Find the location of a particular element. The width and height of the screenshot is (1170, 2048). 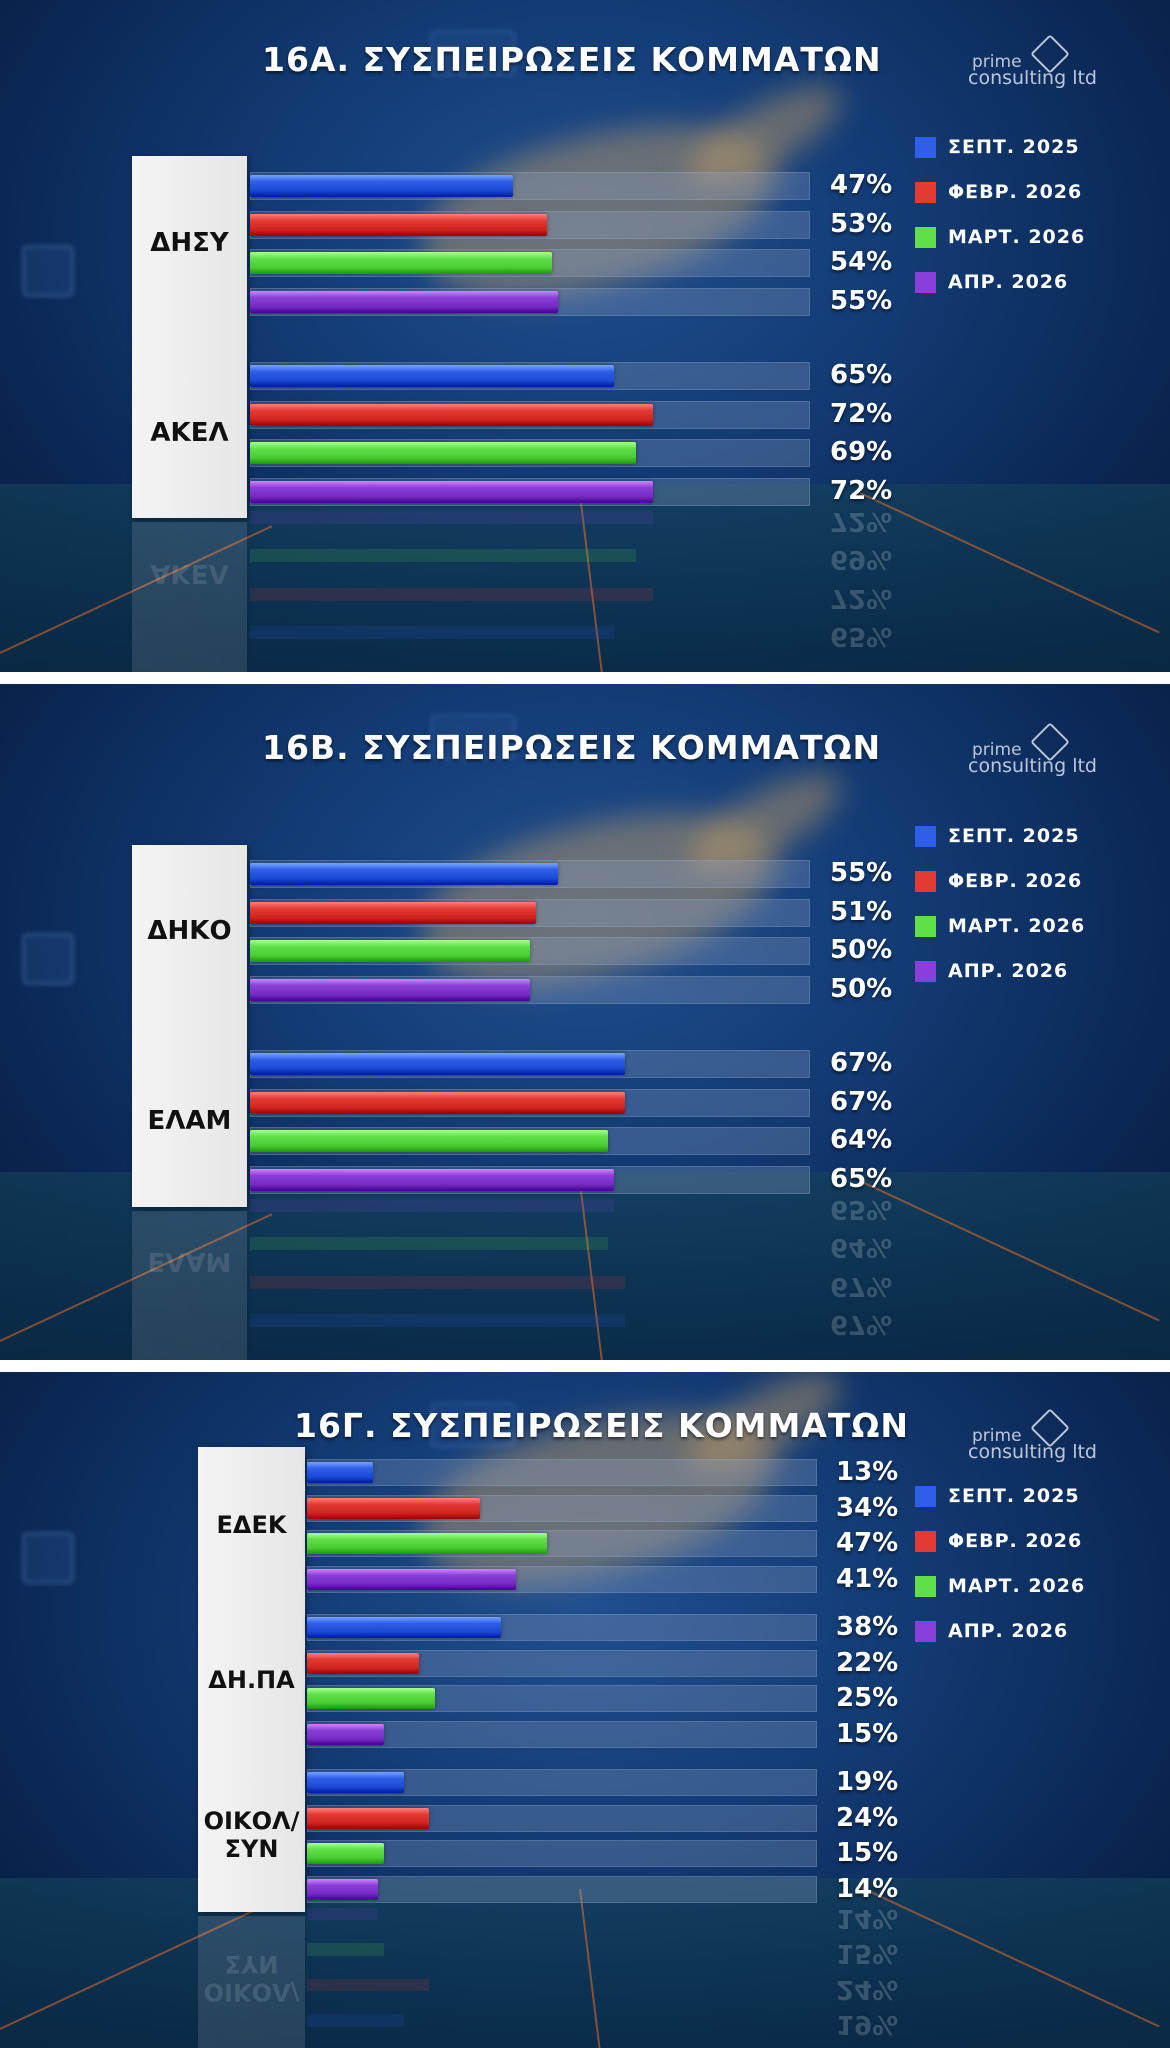

legend-label: ΣΕΠΤ. 2025 is located at coordinates (1014, 1496).